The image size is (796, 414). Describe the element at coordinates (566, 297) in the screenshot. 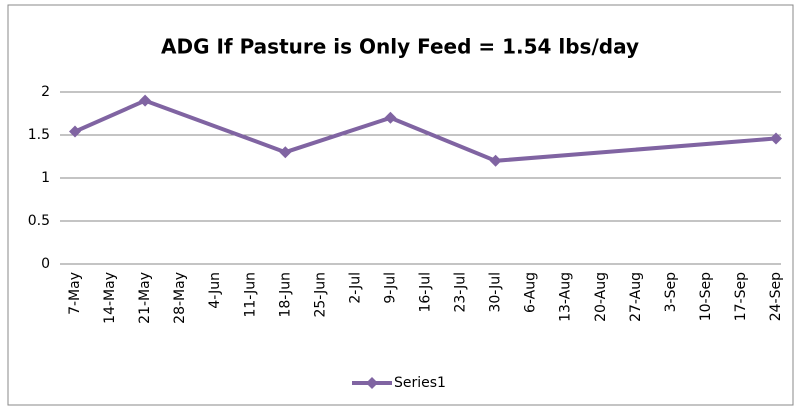

I see `x-tick-label: 13-Aug` at that location.